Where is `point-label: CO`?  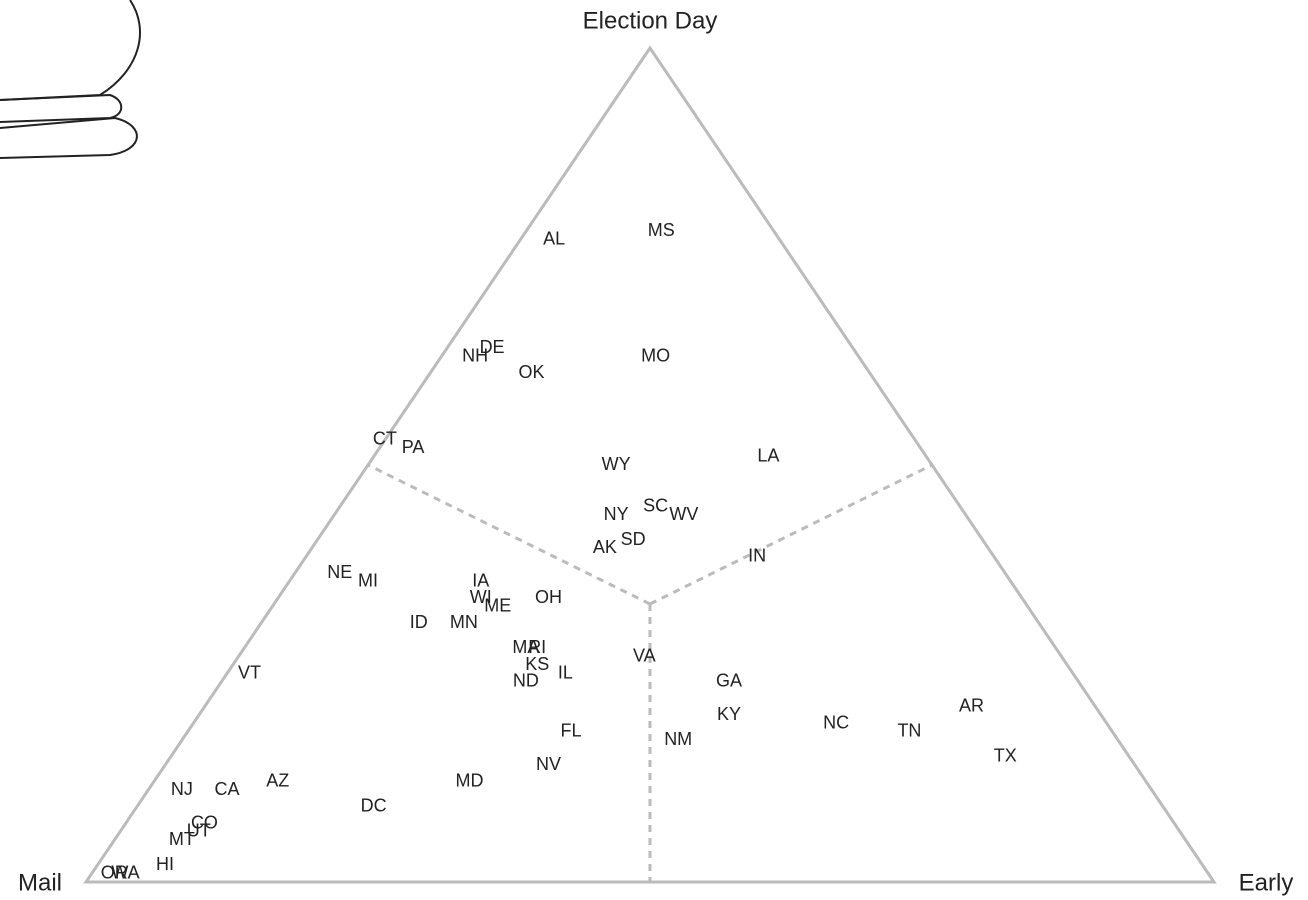 point-label: CO is located at coordinates (204, 822).